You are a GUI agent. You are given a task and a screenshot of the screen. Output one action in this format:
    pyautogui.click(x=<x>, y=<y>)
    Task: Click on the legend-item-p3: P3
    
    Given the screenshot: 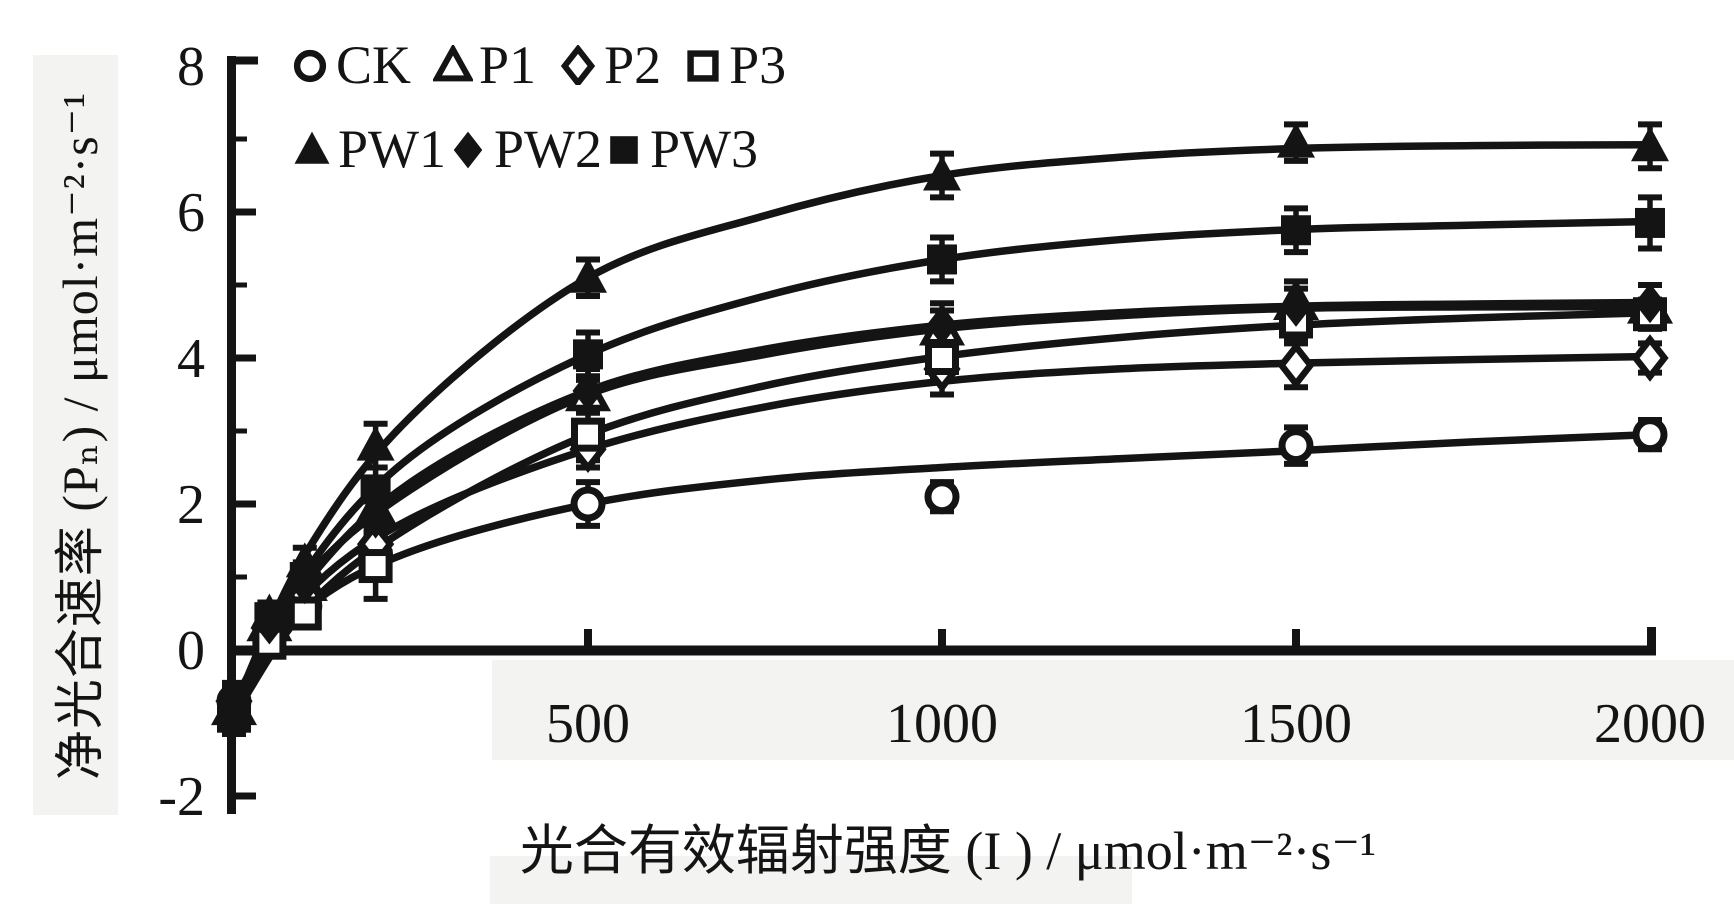 What is the action you would take?
    pyautogui.click(x=734, y=65)
    